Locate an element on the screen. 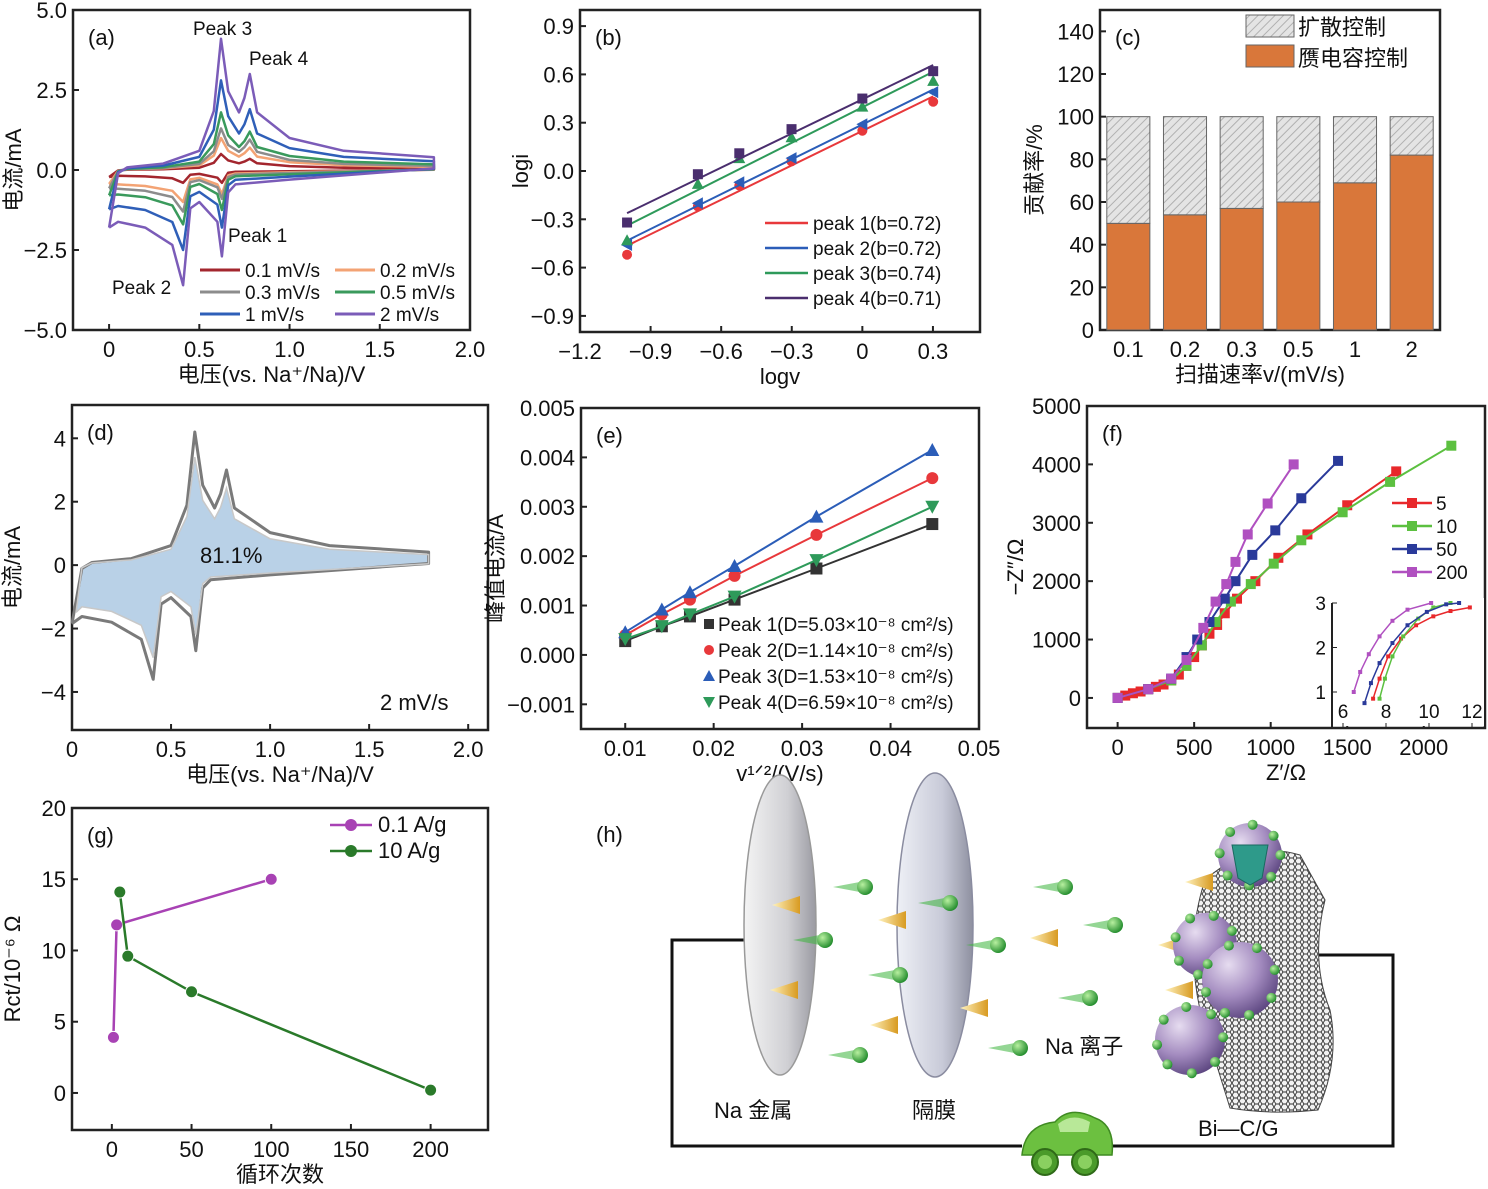 Image resolution: width=1488 pixels, height=1189 pixels. y-tick-label: 0.005 is located at coordinates (547, 408).